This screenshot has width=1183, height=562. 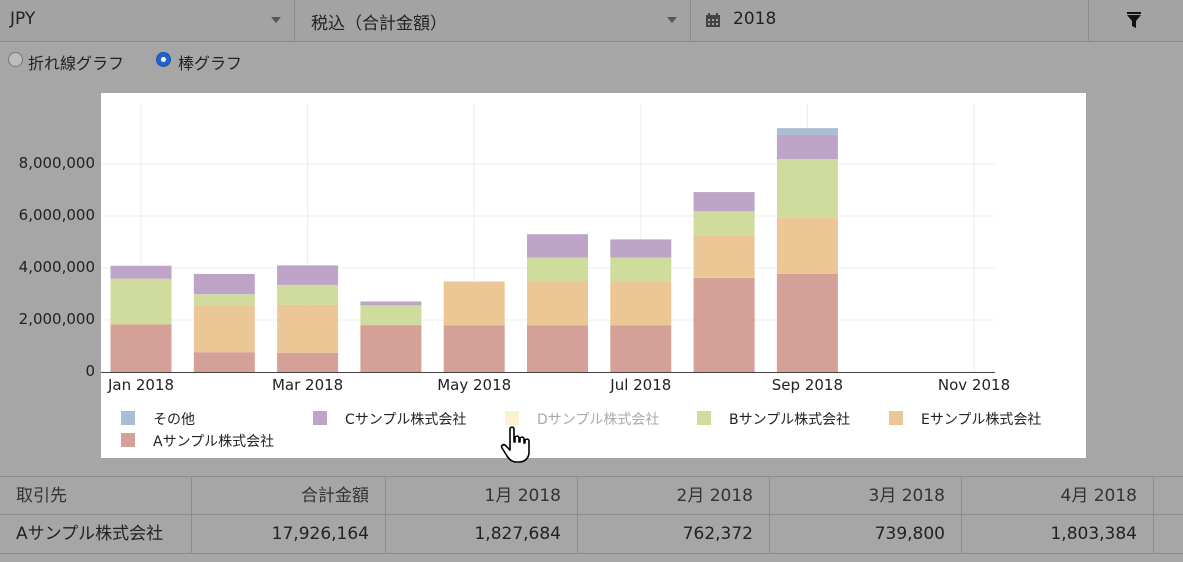 I want to click on x-tick-label: Mar 2018, so click(x=307, y=385).